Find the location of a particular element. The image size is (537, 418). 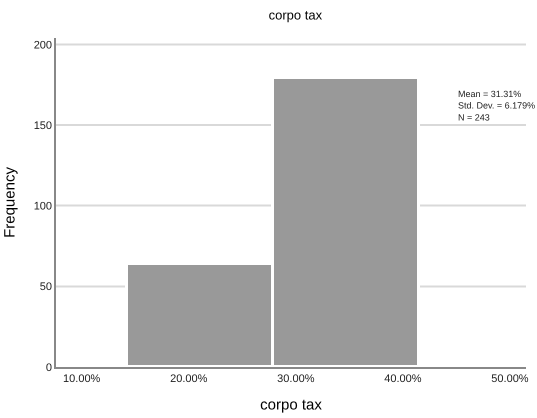

x-tick-label: 30.00% is located at coordinates (296, 378).